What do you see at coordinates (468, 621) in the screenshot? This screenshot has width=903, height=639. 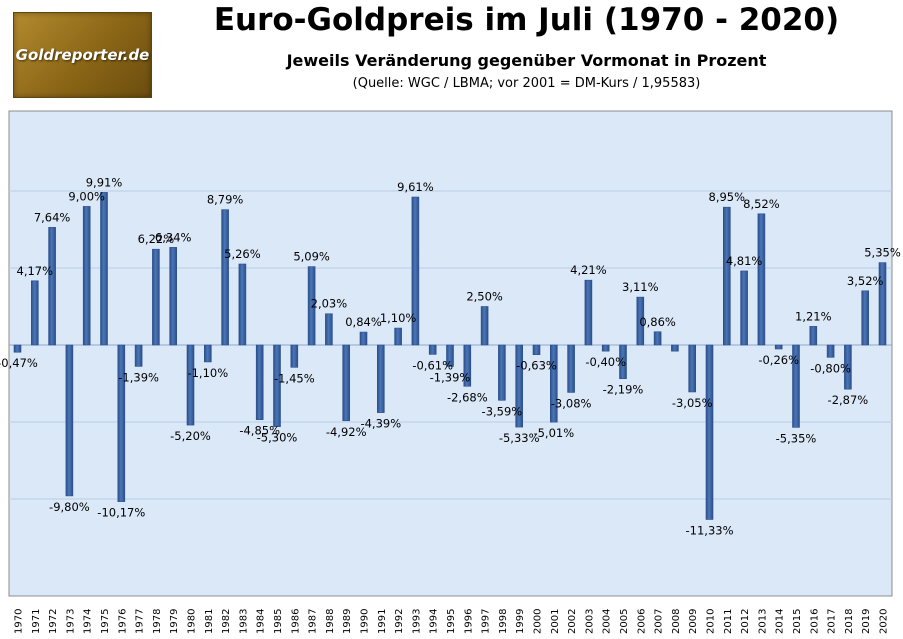 I see `x-tick-1996: 1996` at bounding box center [468, 621].